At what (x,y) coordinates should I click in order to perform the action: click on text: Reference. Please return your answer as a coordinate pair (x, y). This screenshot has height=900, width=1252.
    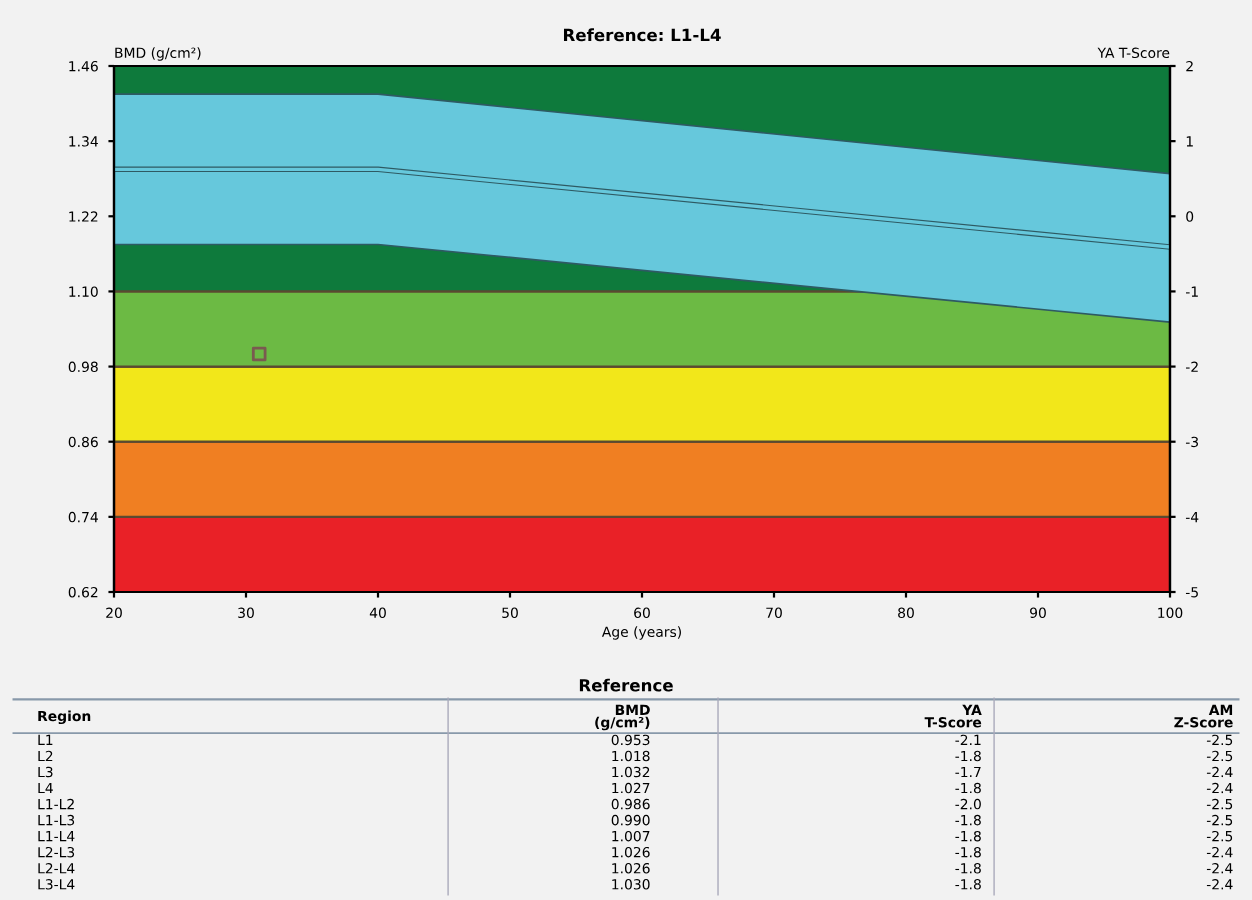
    Looking at the image, I should click on (626, 685).